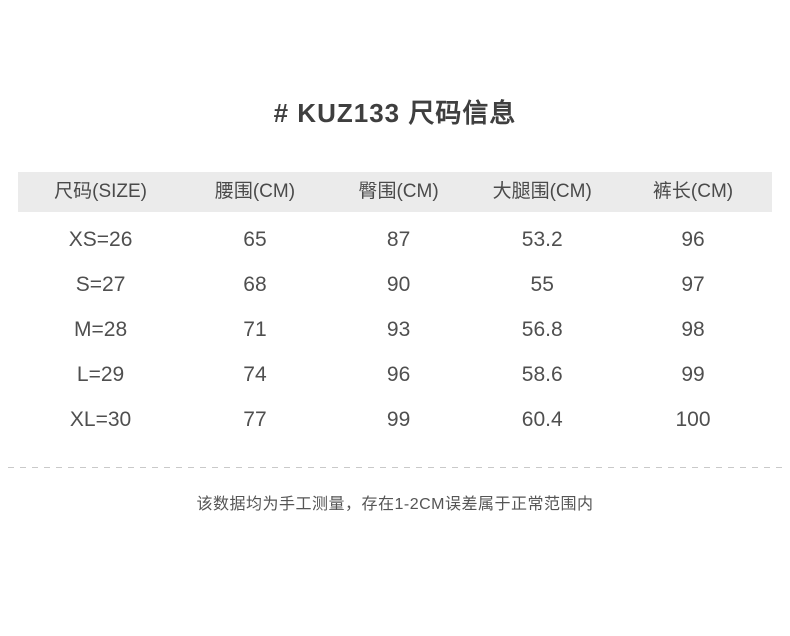  What do you see at coordinates (255, 329) in the screenshot?
I see `table-cell: 71` at bounding box center [255, 329].